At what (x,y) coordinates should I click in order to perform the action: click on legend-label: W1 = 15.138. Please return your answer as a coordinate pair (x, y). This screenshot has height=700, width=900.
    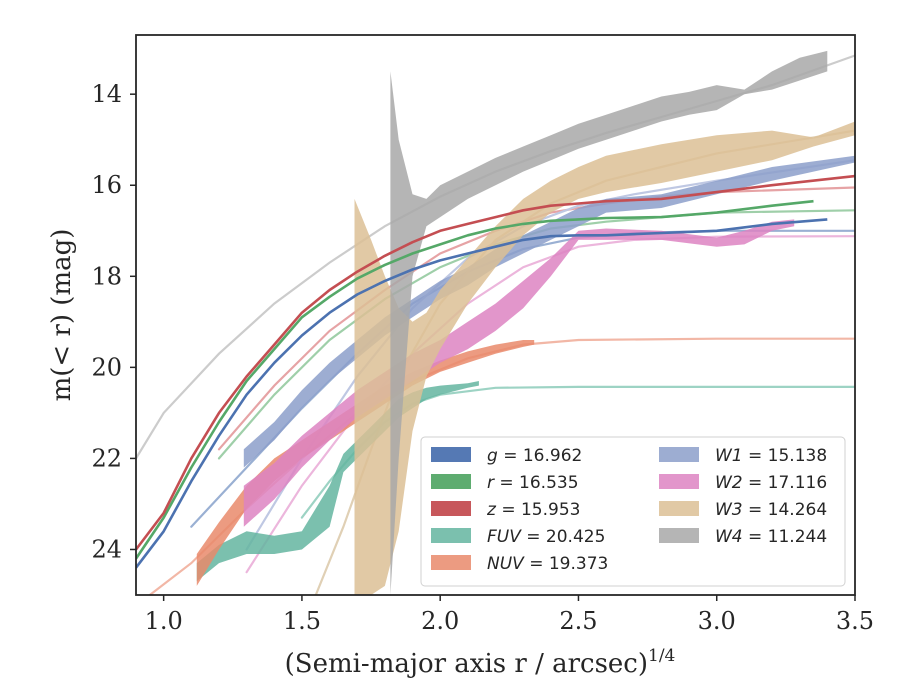
    Looking at the image, I should click on (771, 456).